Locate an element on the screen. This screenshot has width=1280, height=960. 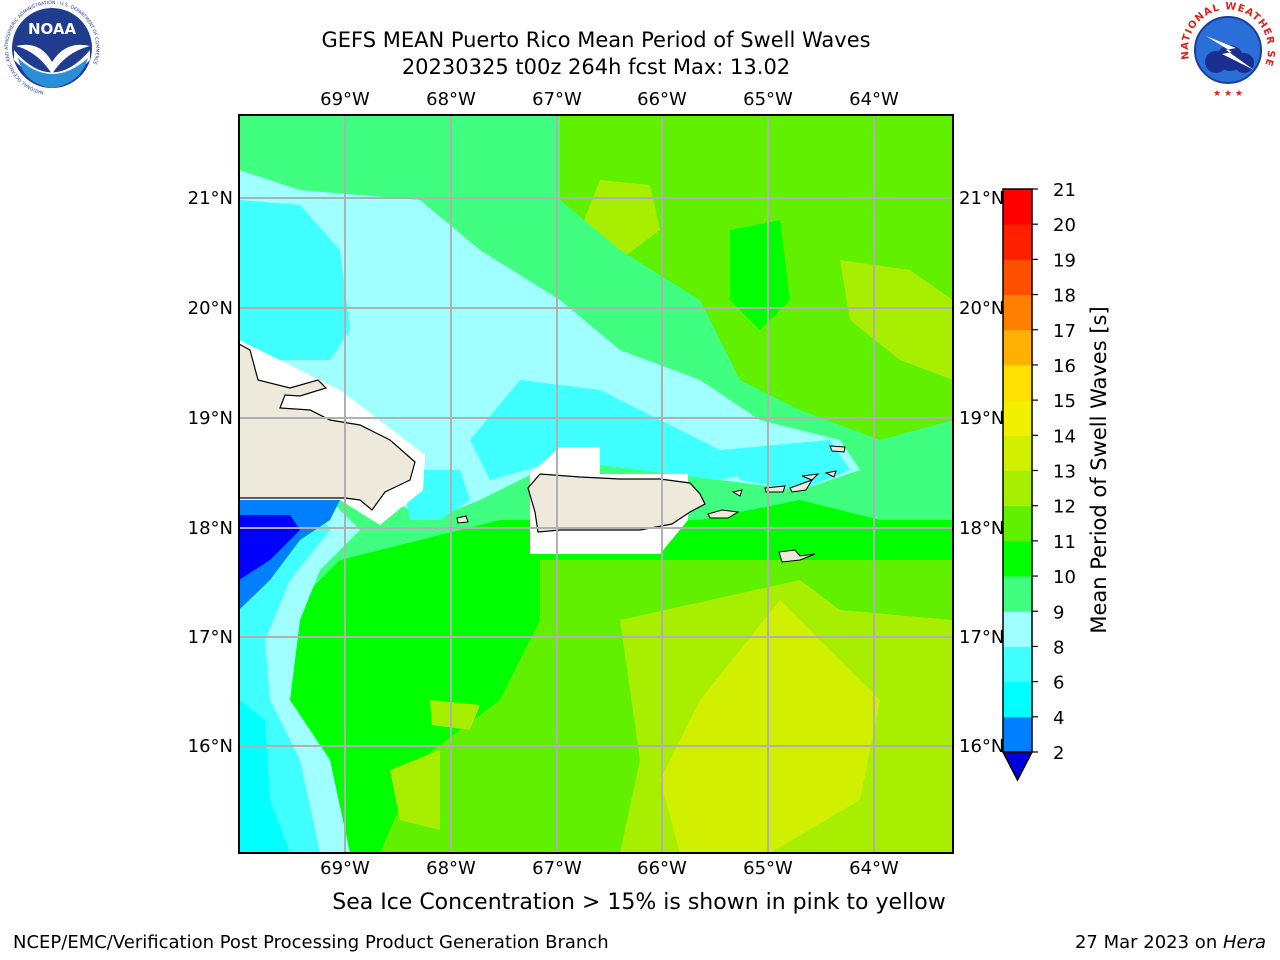
colorbar-tick-label: 19 is located at coordinates (1064, 260).